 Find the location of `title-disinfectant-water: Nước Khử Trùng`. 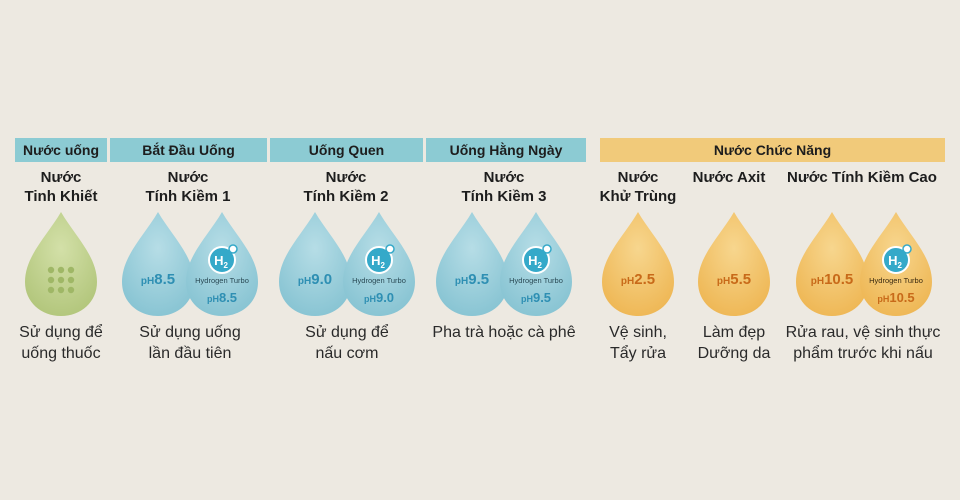

title-disinfectant-water: Nước Khử Trùng is located at coordinates (638, 187).